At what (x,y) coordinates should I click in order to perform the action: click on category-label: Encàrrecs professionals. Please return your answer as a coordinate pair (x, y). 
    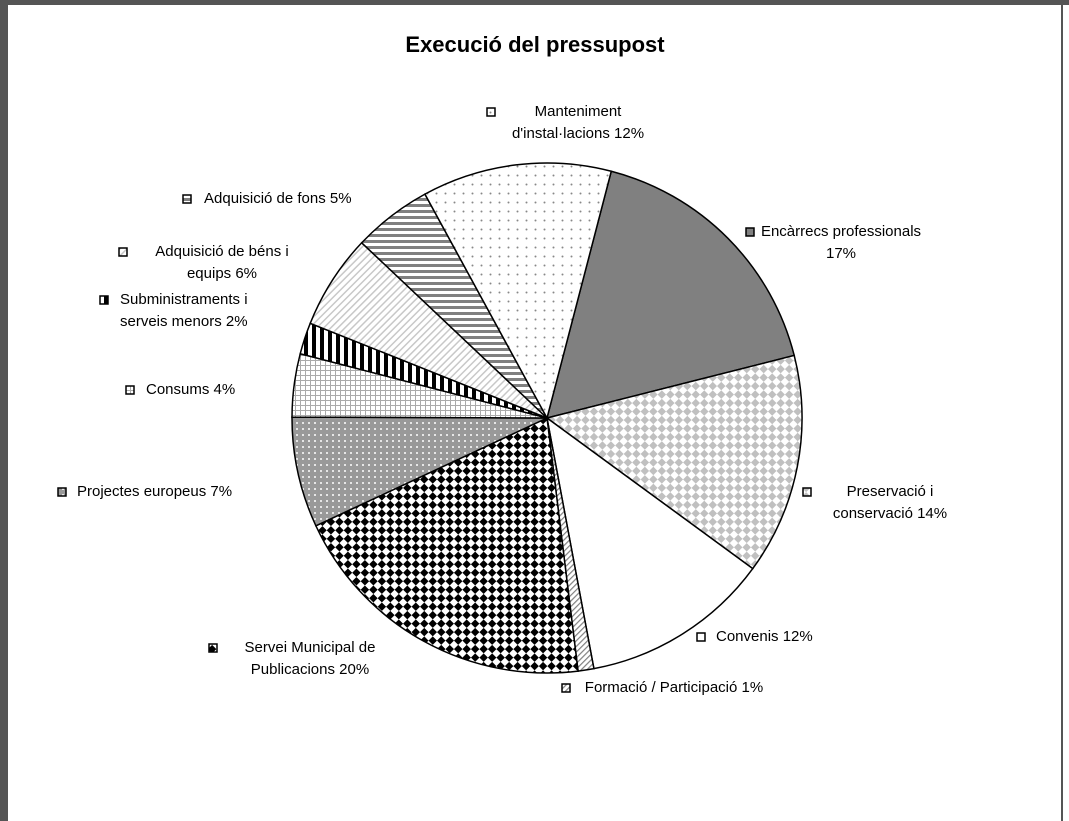
    Looking at the image, I should click on (841, 231).